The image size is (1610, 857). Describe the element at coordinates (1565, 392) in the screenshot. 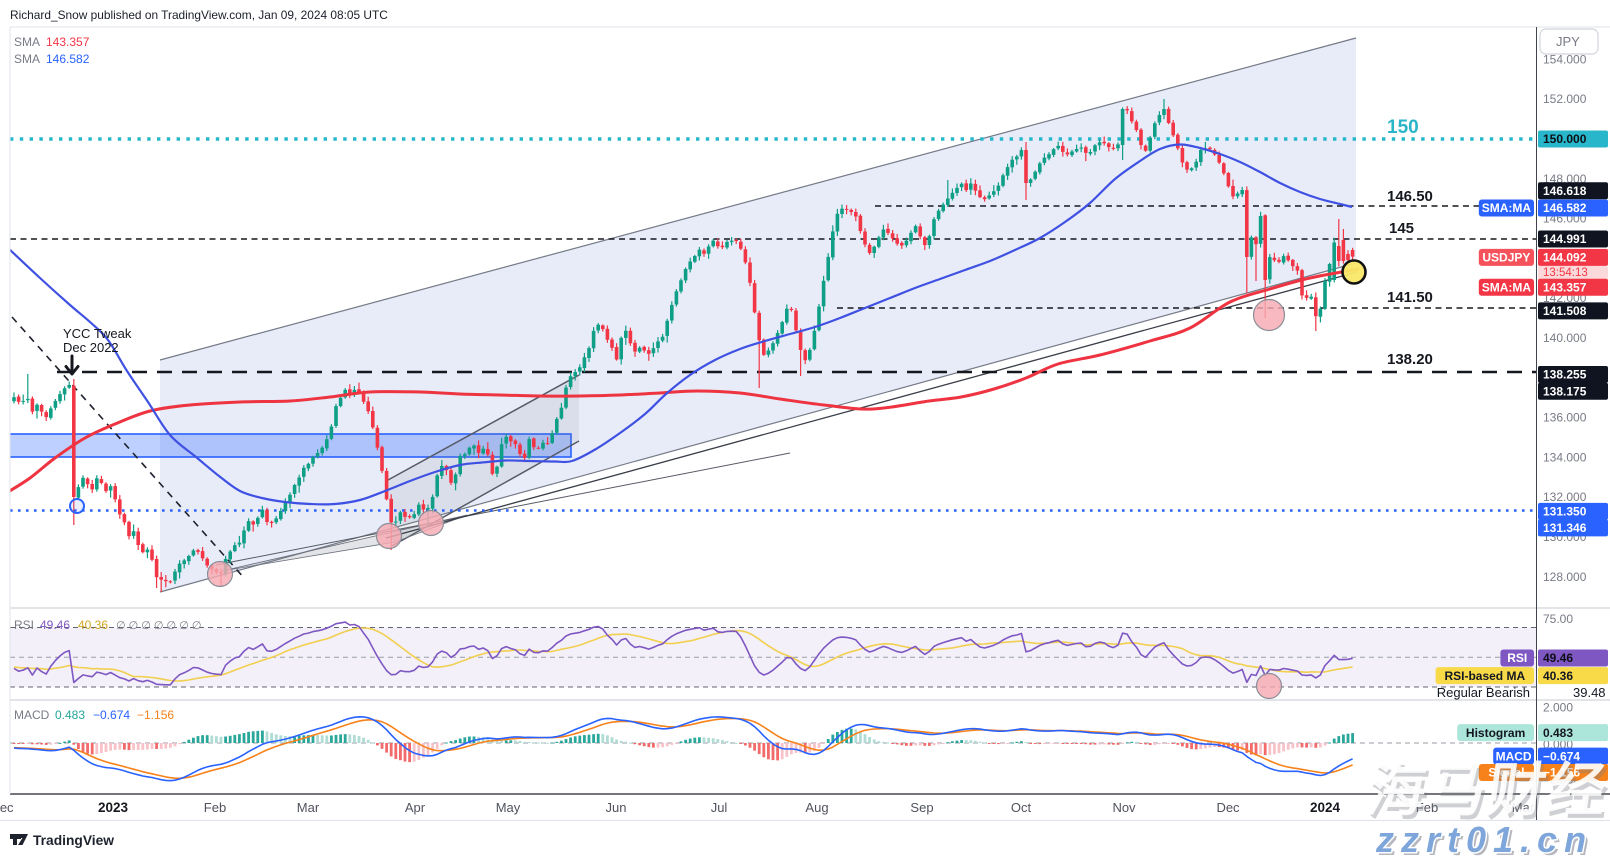

I see `svg-text: 138.175` at that location.